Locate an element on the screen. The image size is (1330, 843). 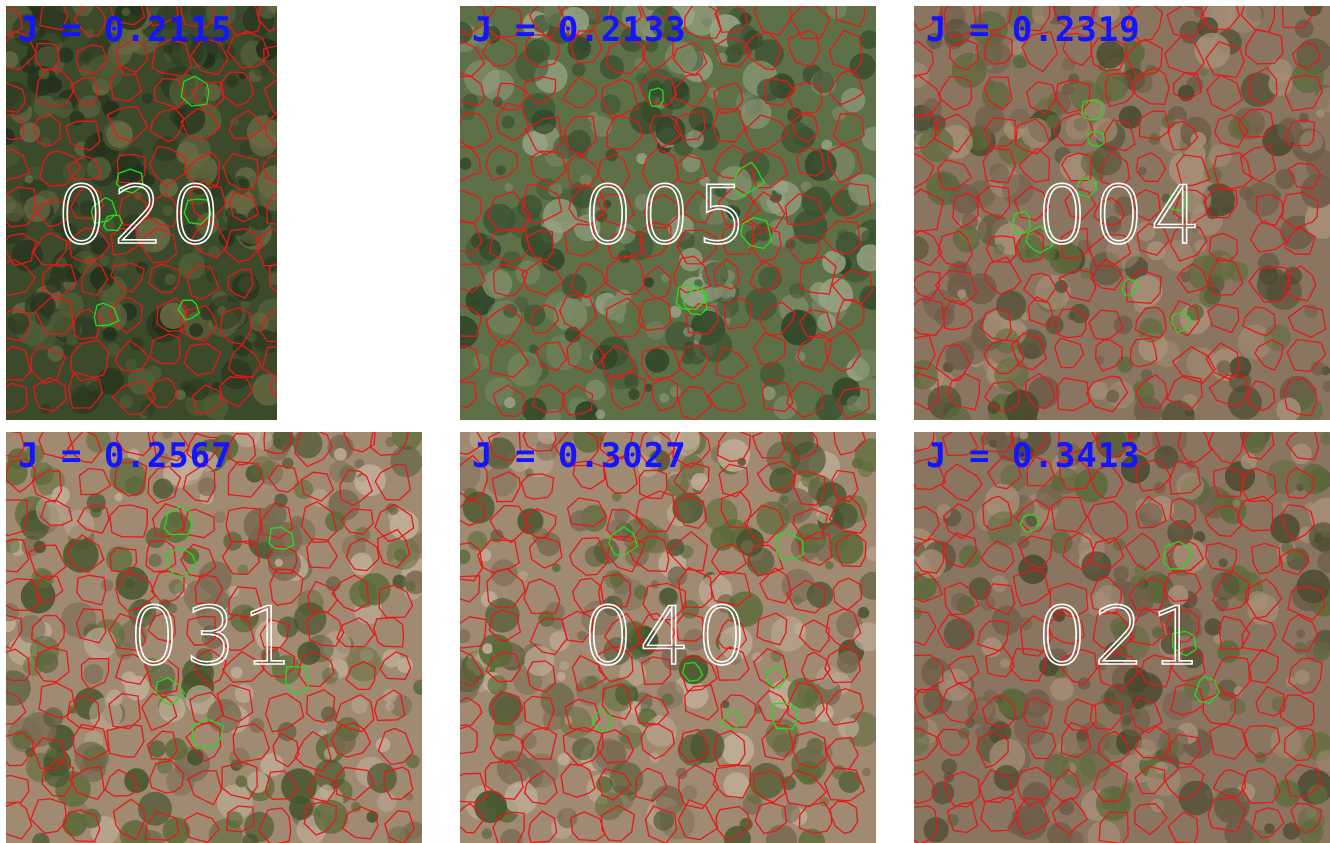
tile-id-label: 021 is located at coordinates (1122, 636).